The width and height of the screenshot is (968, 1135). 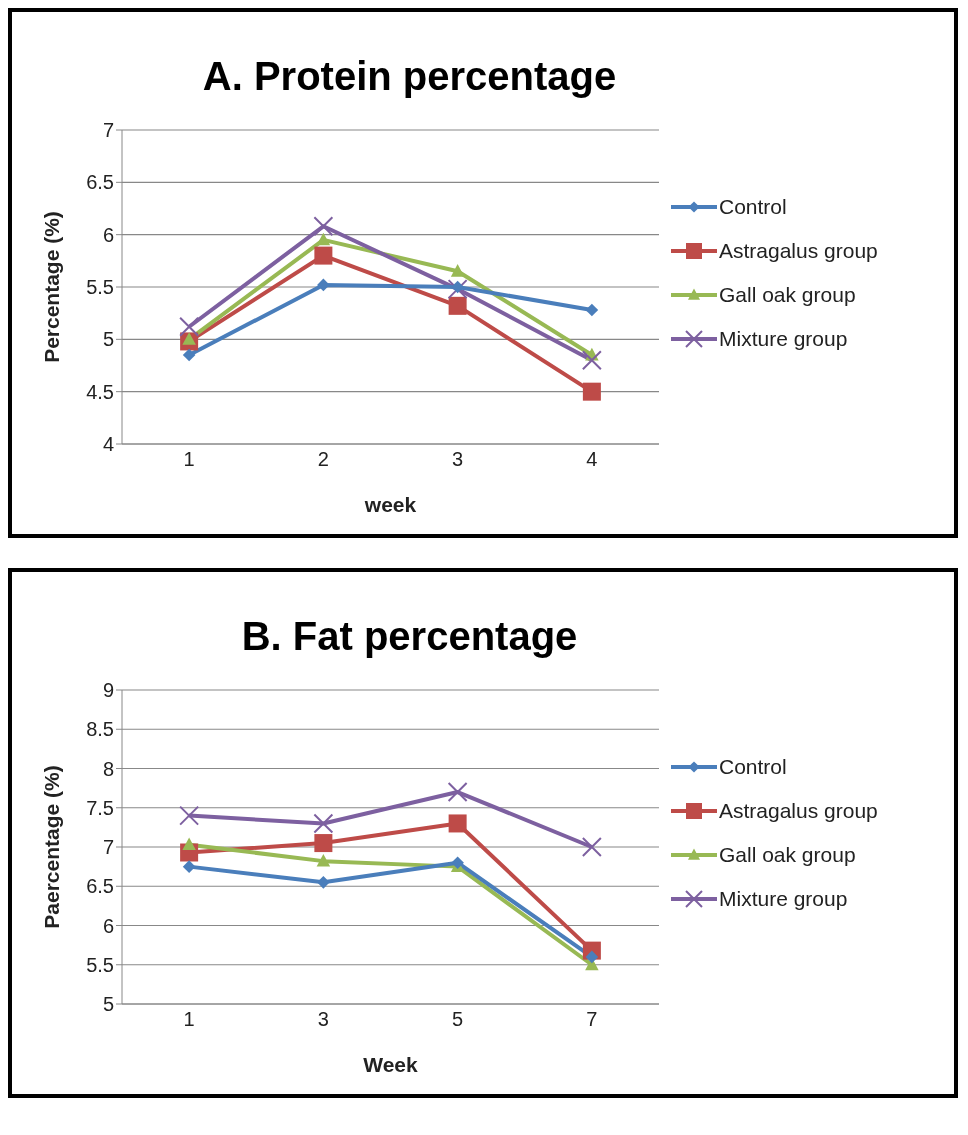 I want to click on y-tick-label: 4, so click(x=108, y=444).